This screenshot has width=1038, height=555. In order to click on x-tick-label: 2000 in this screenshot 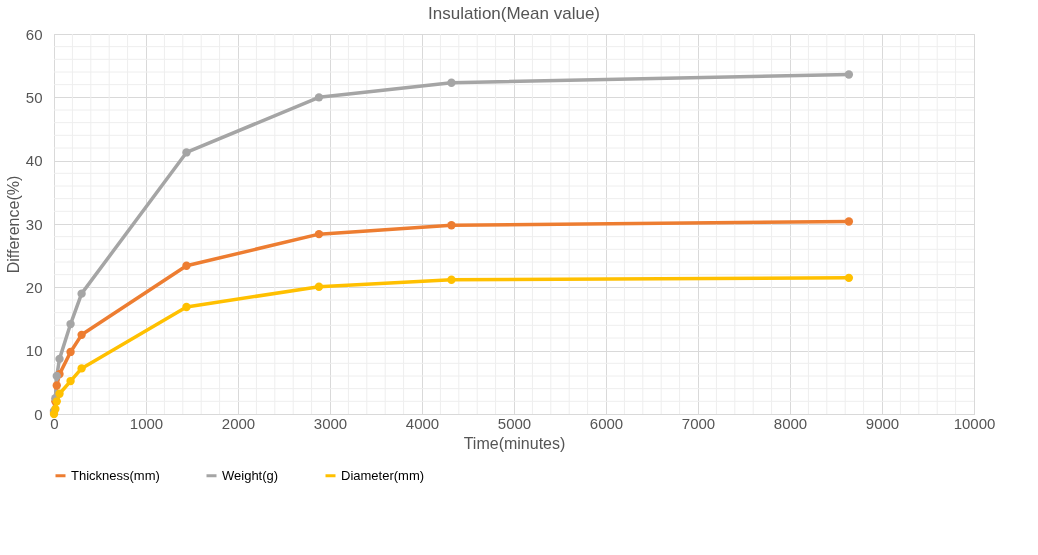, I will do `click(238, 423)`.